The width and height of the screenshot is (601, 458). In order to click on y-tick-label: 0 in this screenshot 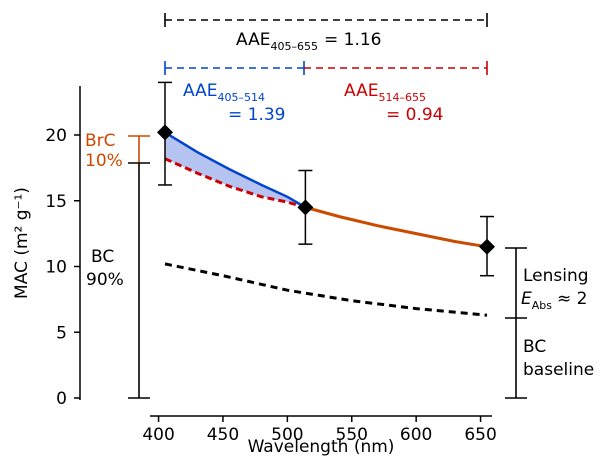, I will do `click(61, 399)`.